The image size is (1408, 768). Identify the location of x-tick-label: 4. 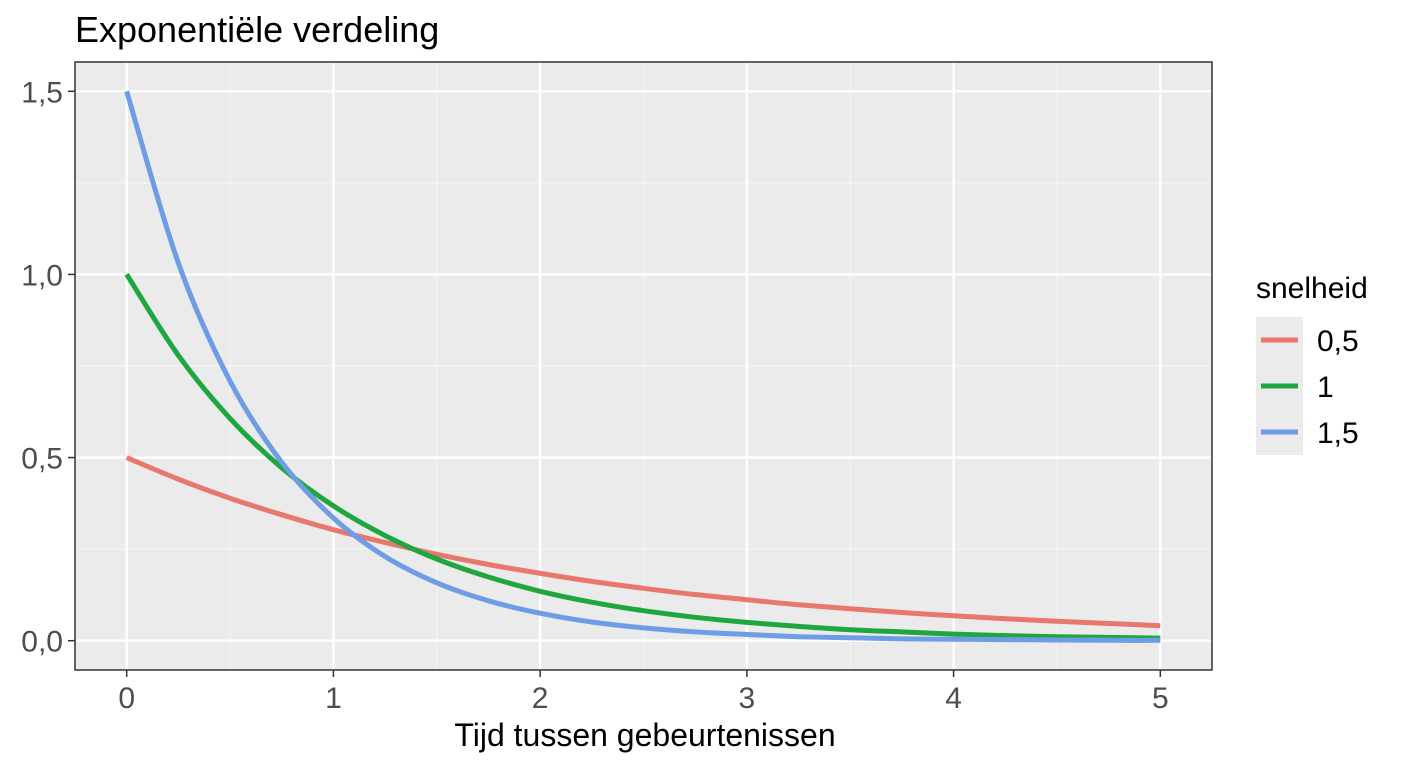
(953, 698).